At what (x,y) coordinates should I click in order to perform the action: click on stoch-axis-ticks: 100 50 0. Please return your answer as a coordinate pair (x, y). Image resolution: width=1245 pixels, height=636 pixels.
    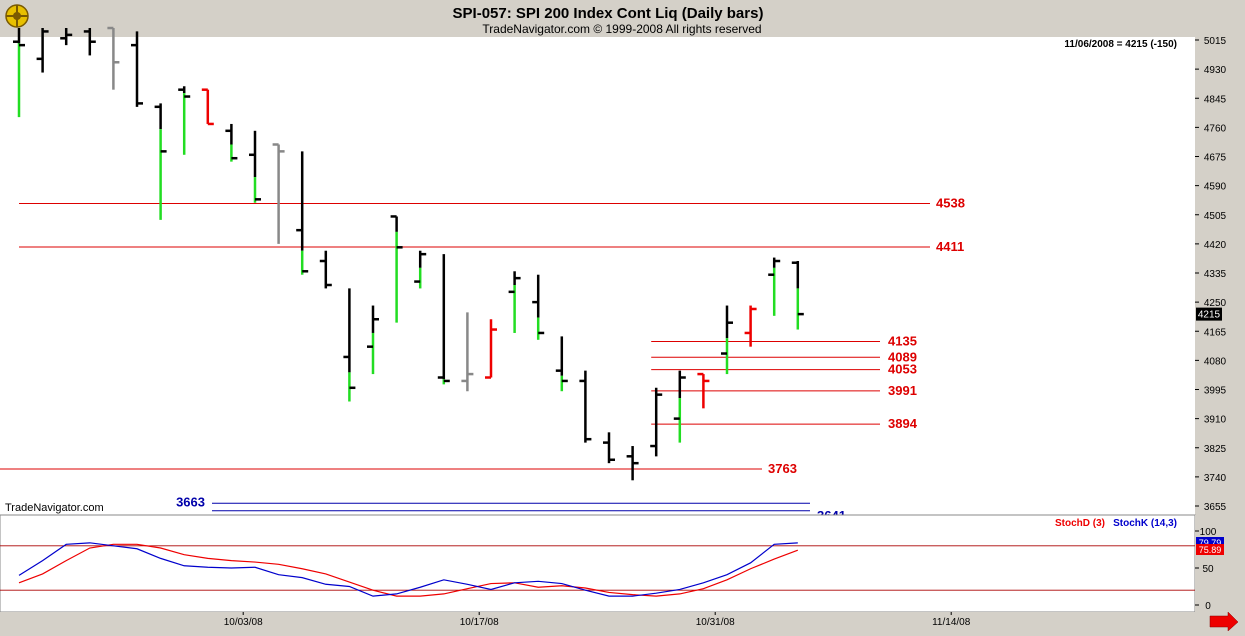
    Looking at the image, I should click on (1206, 569).